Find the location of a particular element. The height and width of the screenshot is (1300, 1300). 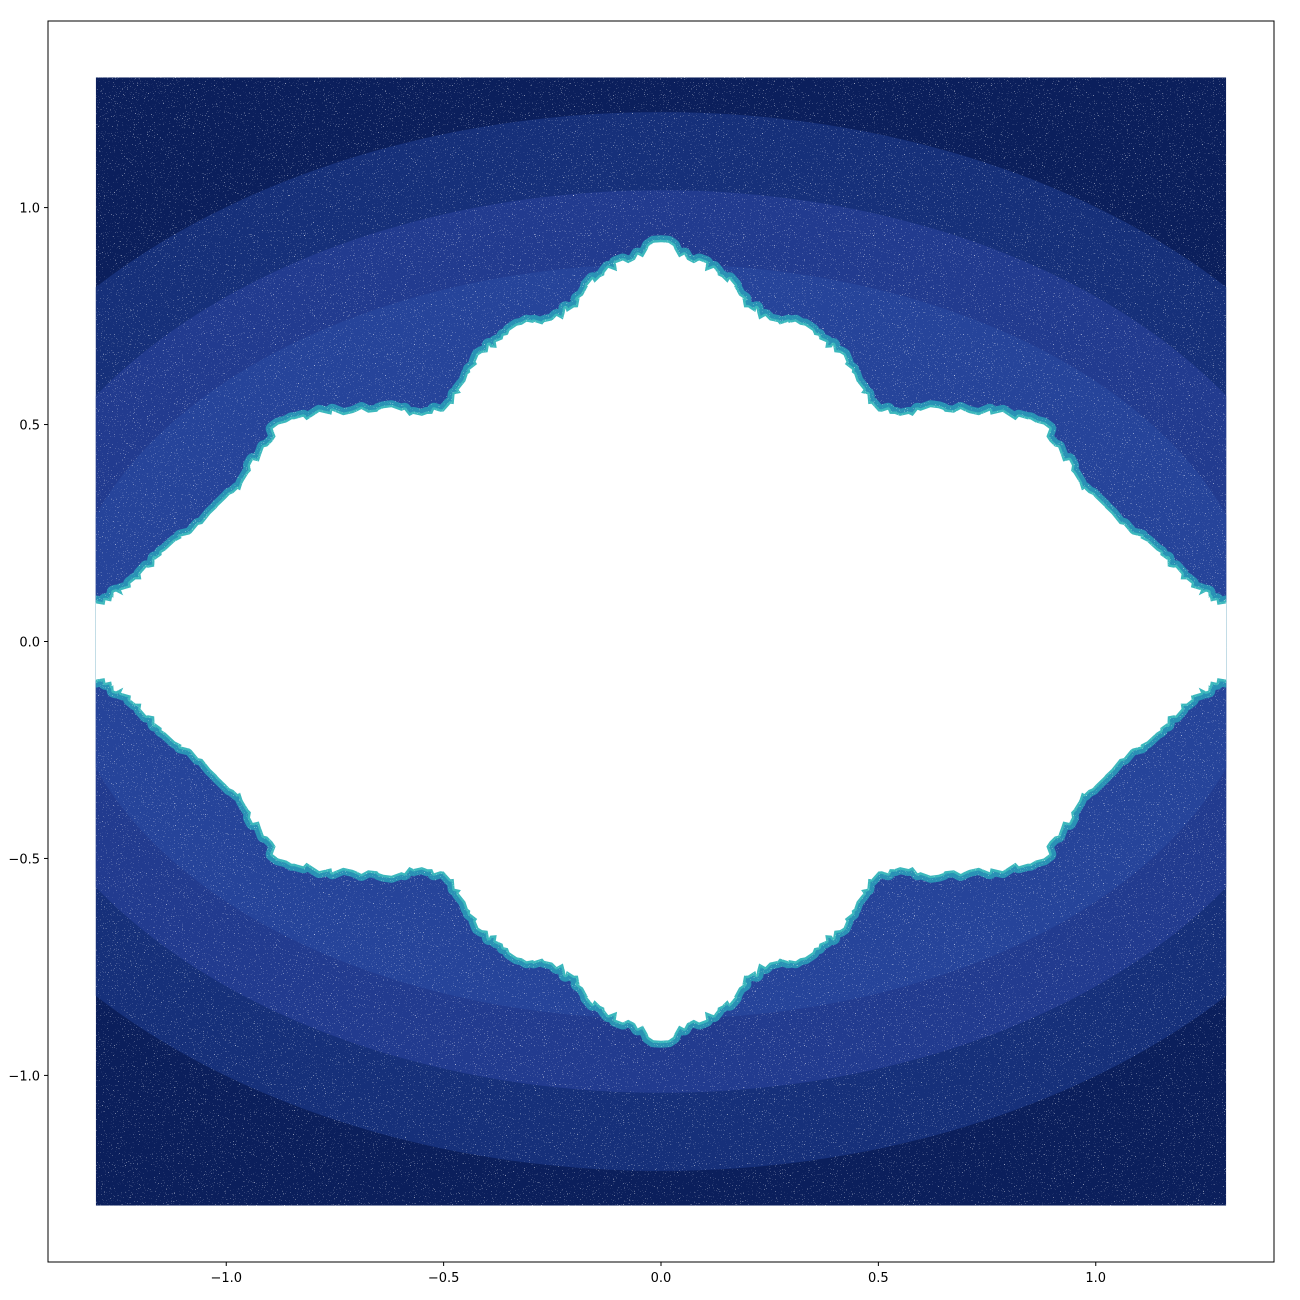

y-tick-label: 0.5 is located at coordinates (29, 426).